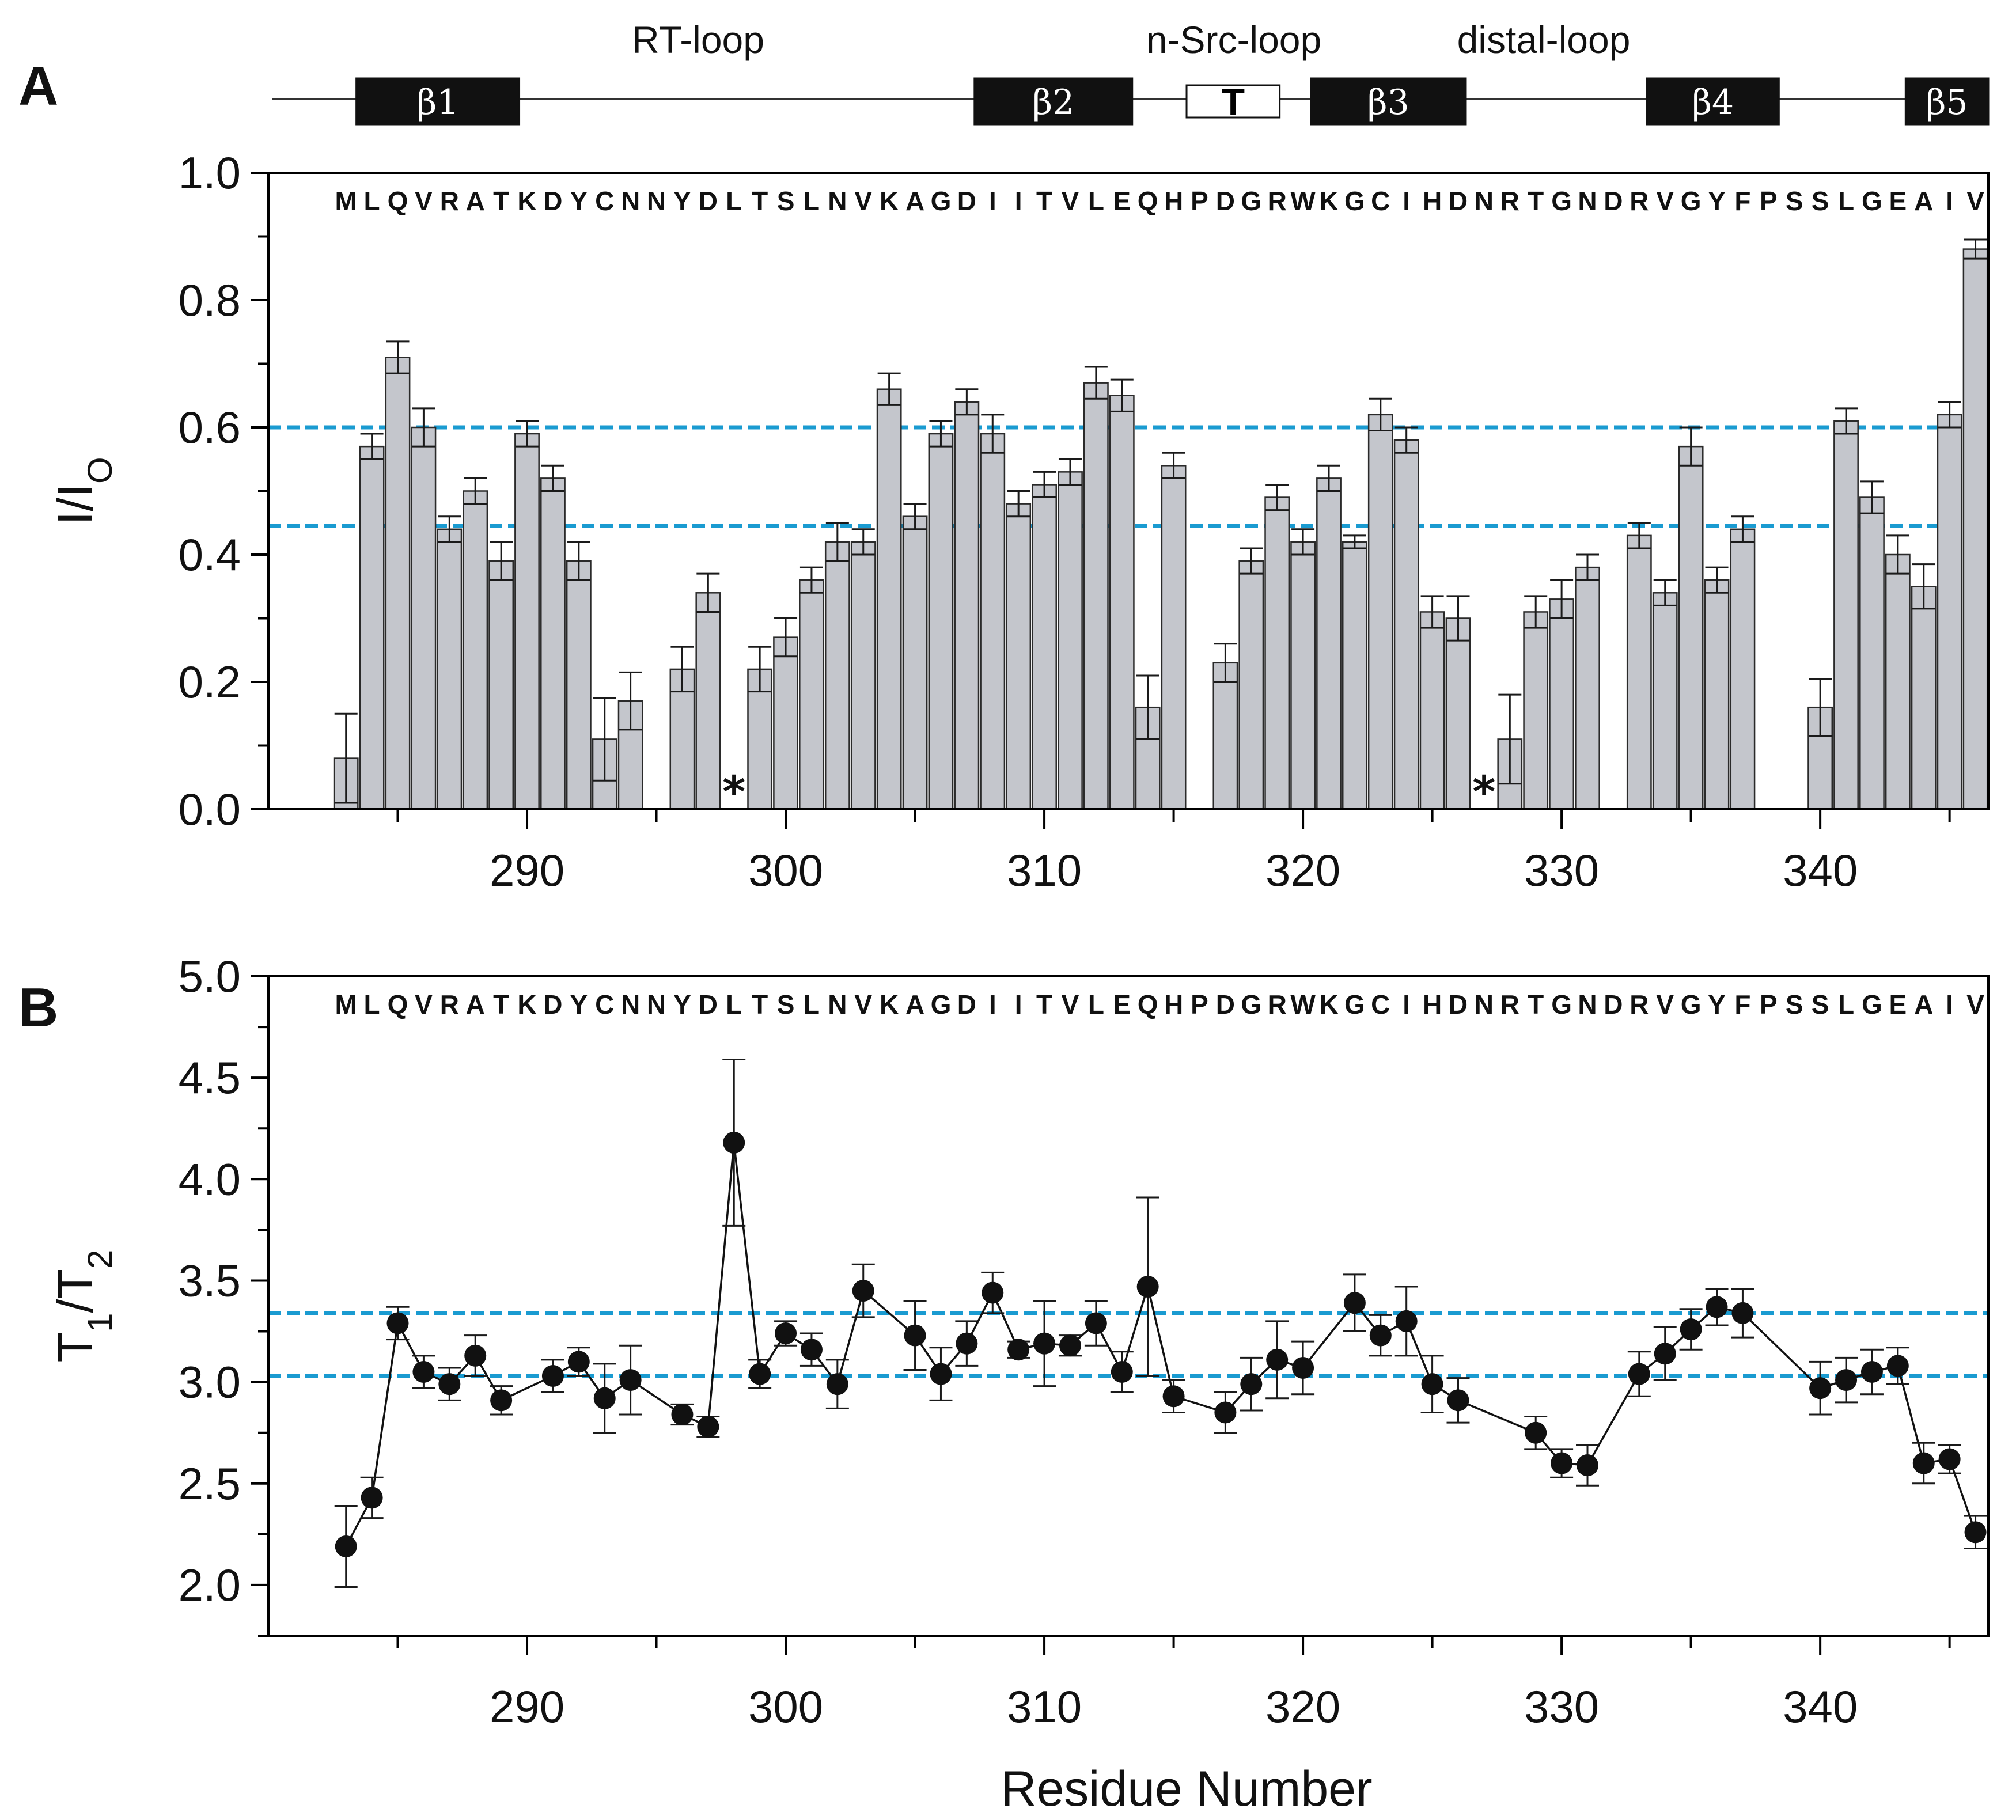  Describe the element at coordinates (210, 300) in the screenshot. I see `panel-a-y-tick-label: 0.8` at that location.